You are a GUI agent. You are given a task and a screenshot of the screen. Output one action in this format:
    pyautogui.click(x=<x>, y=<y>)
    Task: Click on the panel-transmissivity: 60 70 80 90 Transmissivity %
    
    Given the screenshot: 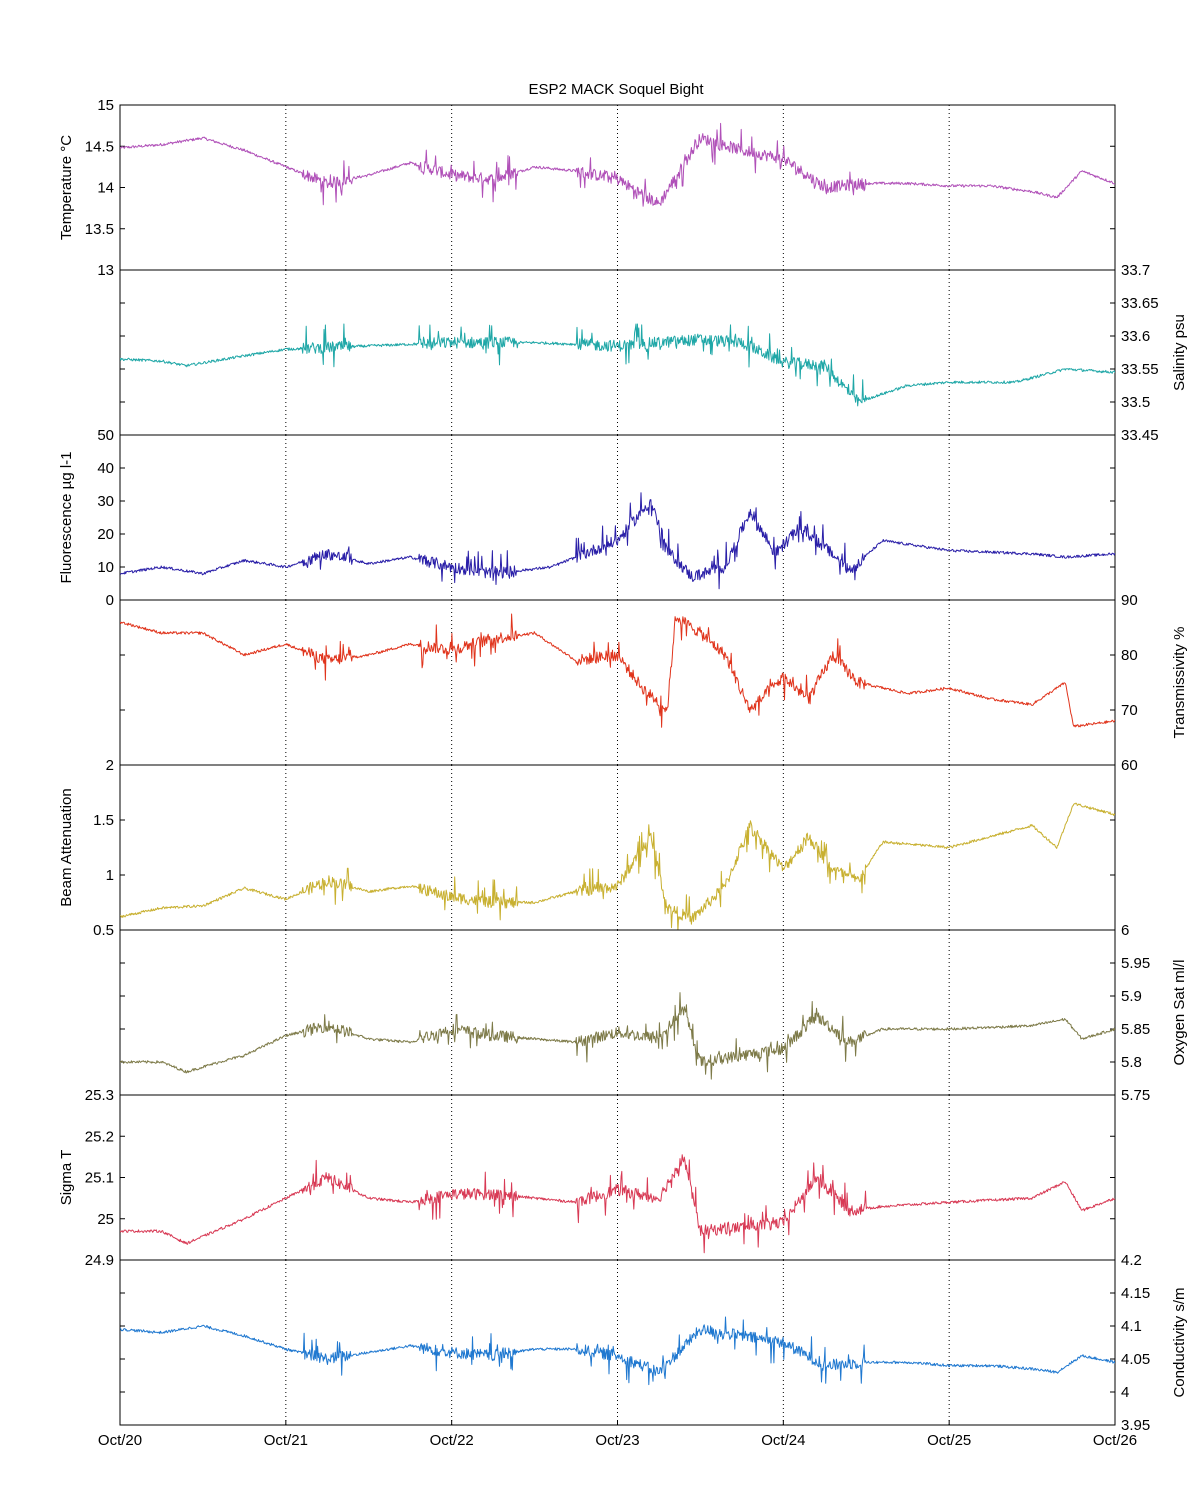 What is the action you would take?
    pyautogui.click(x=653, y=683)
    